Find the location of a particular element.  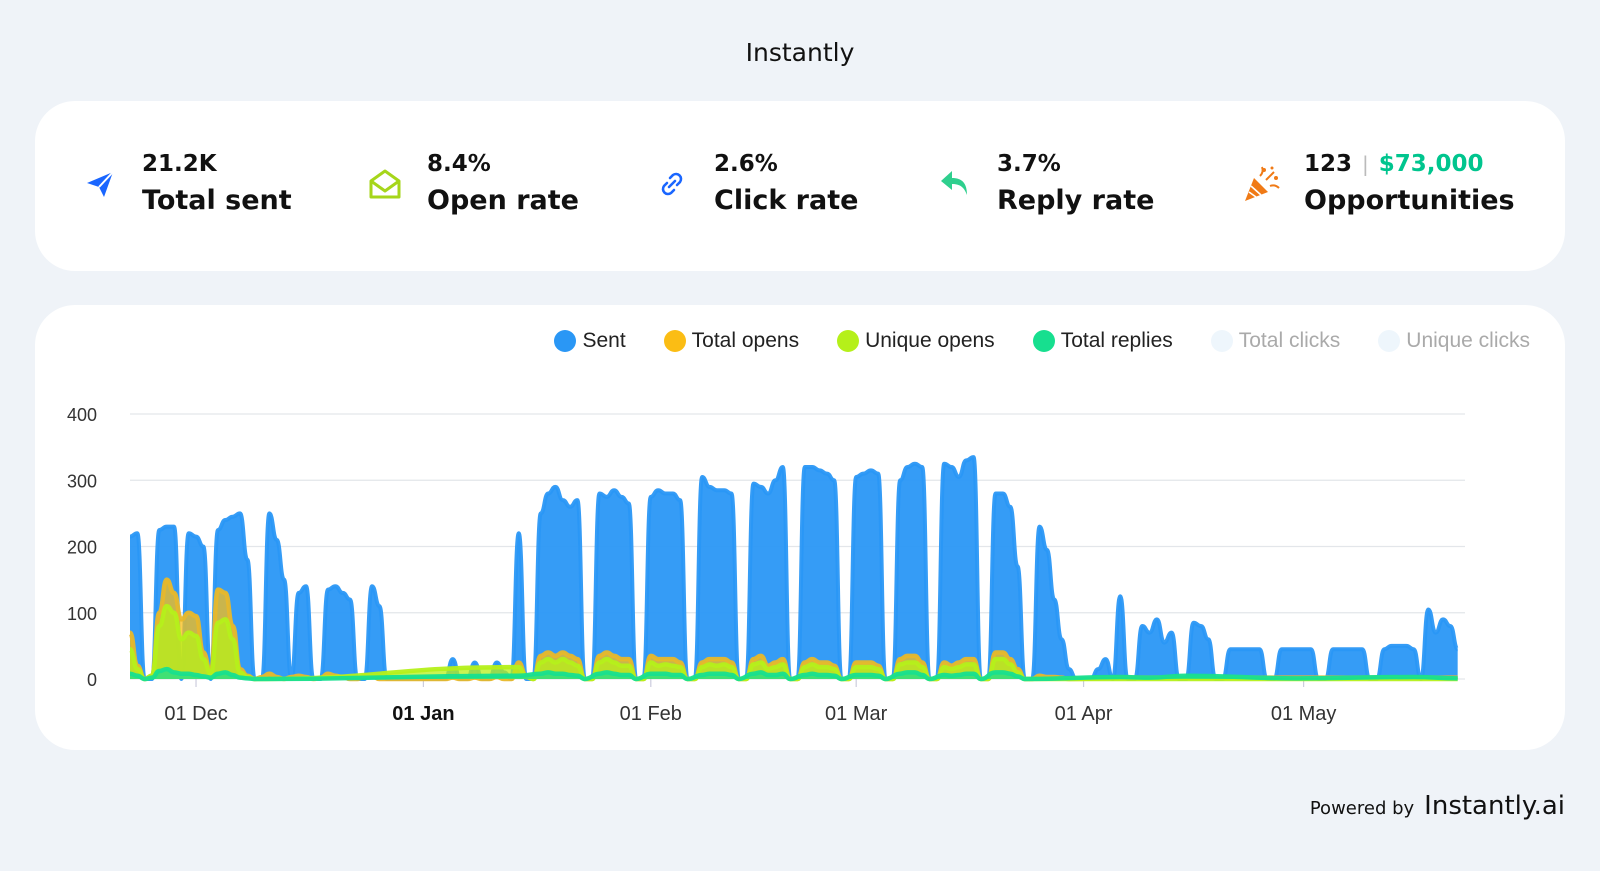

x-tick-label: 01 Apr is located at coordinates (1084, 714).